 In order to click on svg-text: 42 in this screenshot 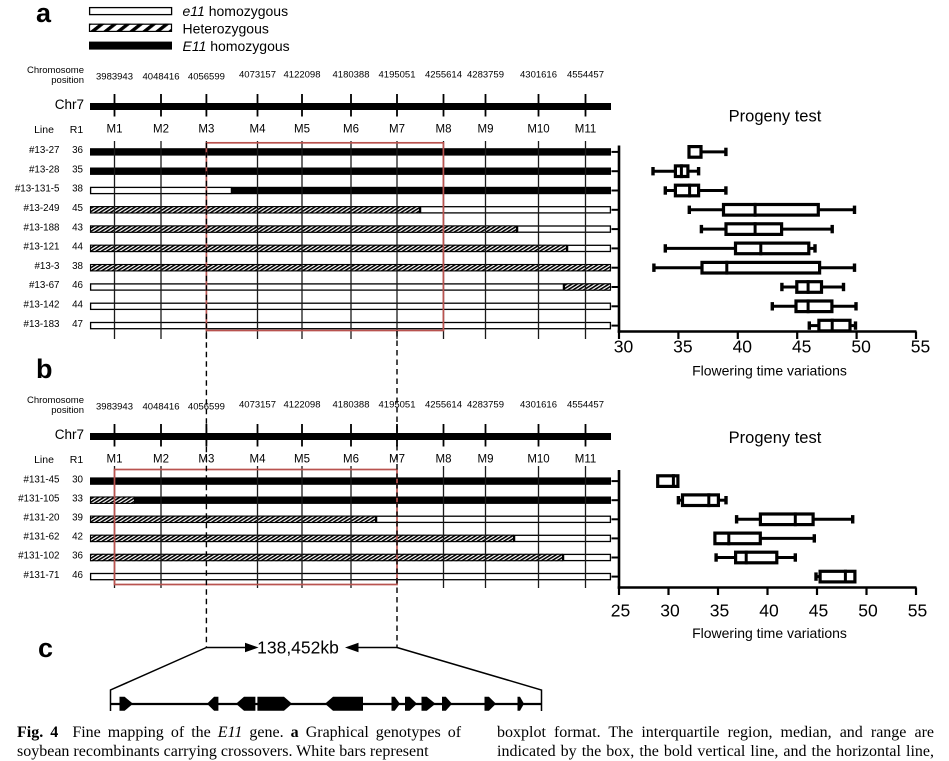, I will do `click(77, 537)`.